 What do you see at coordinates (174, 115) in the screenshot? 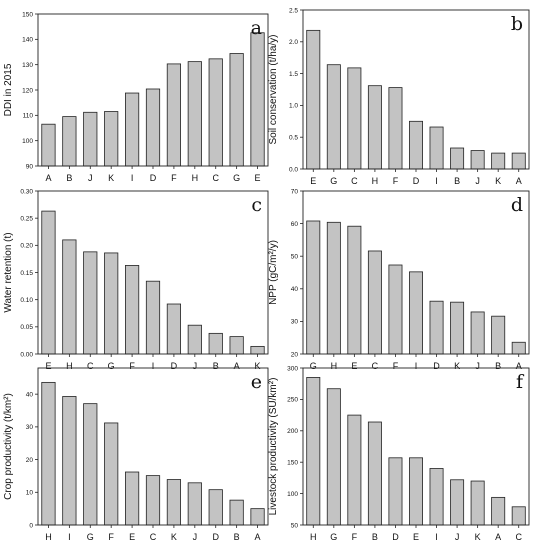
I see `bar-a-F` at bounding box center [174, 115].